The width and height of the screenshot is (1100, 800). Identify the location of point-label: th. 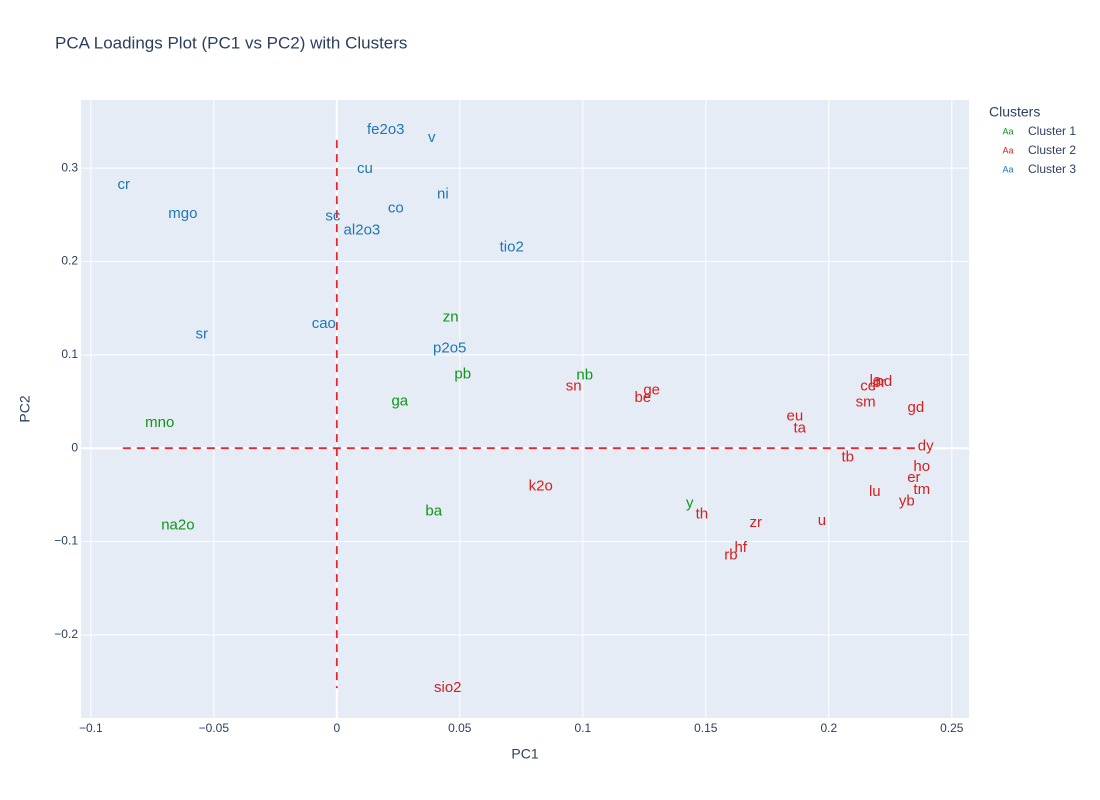
(702, 513).